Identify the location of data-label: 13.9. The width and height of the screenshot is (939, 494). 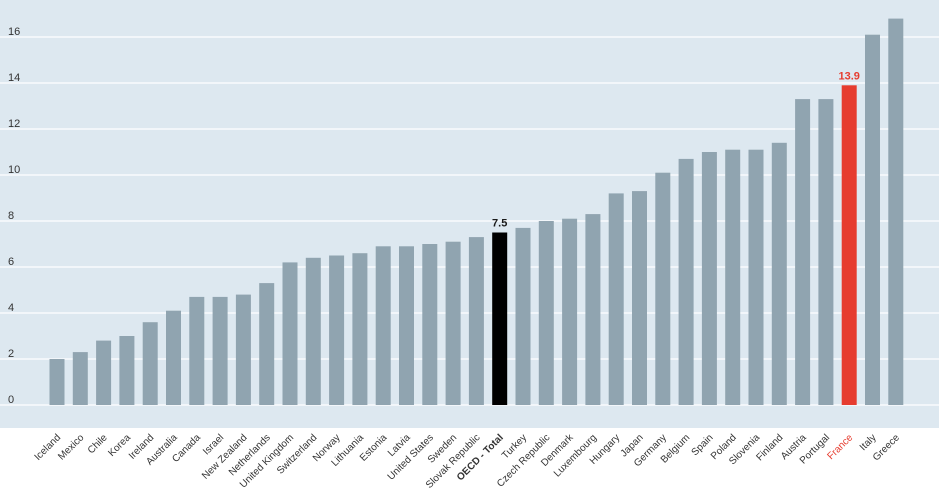
(848, 76).